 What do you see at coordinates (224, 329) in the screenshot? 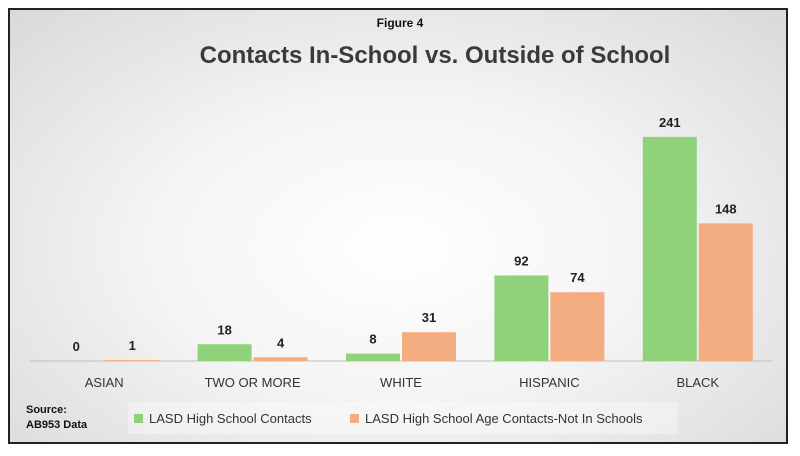
I see `data-label: 18` at bounding box center [224, 329].